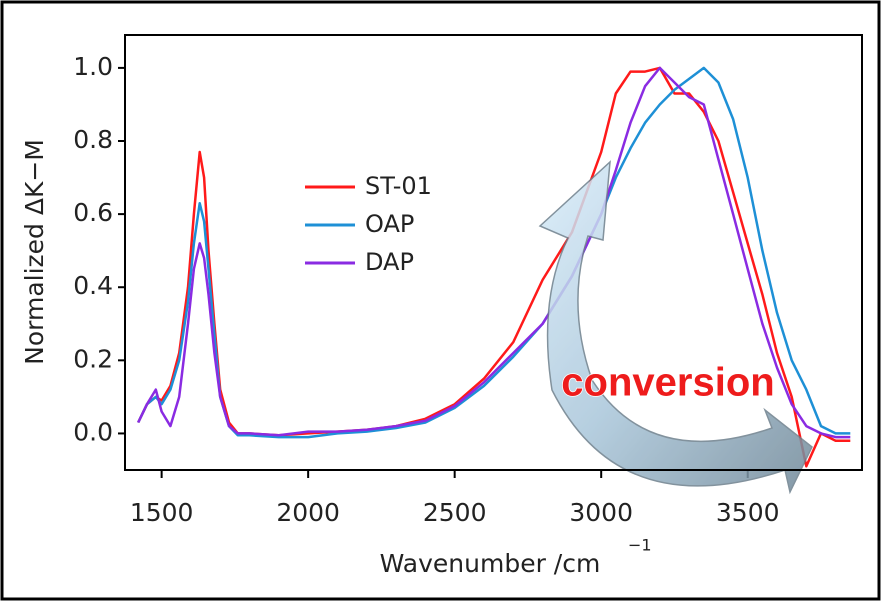 This screenshot has width=881, height=605. Describe the element at coordinates (93, 212) in the screenshot. I see `y-tick-label: 0.6` at that location.